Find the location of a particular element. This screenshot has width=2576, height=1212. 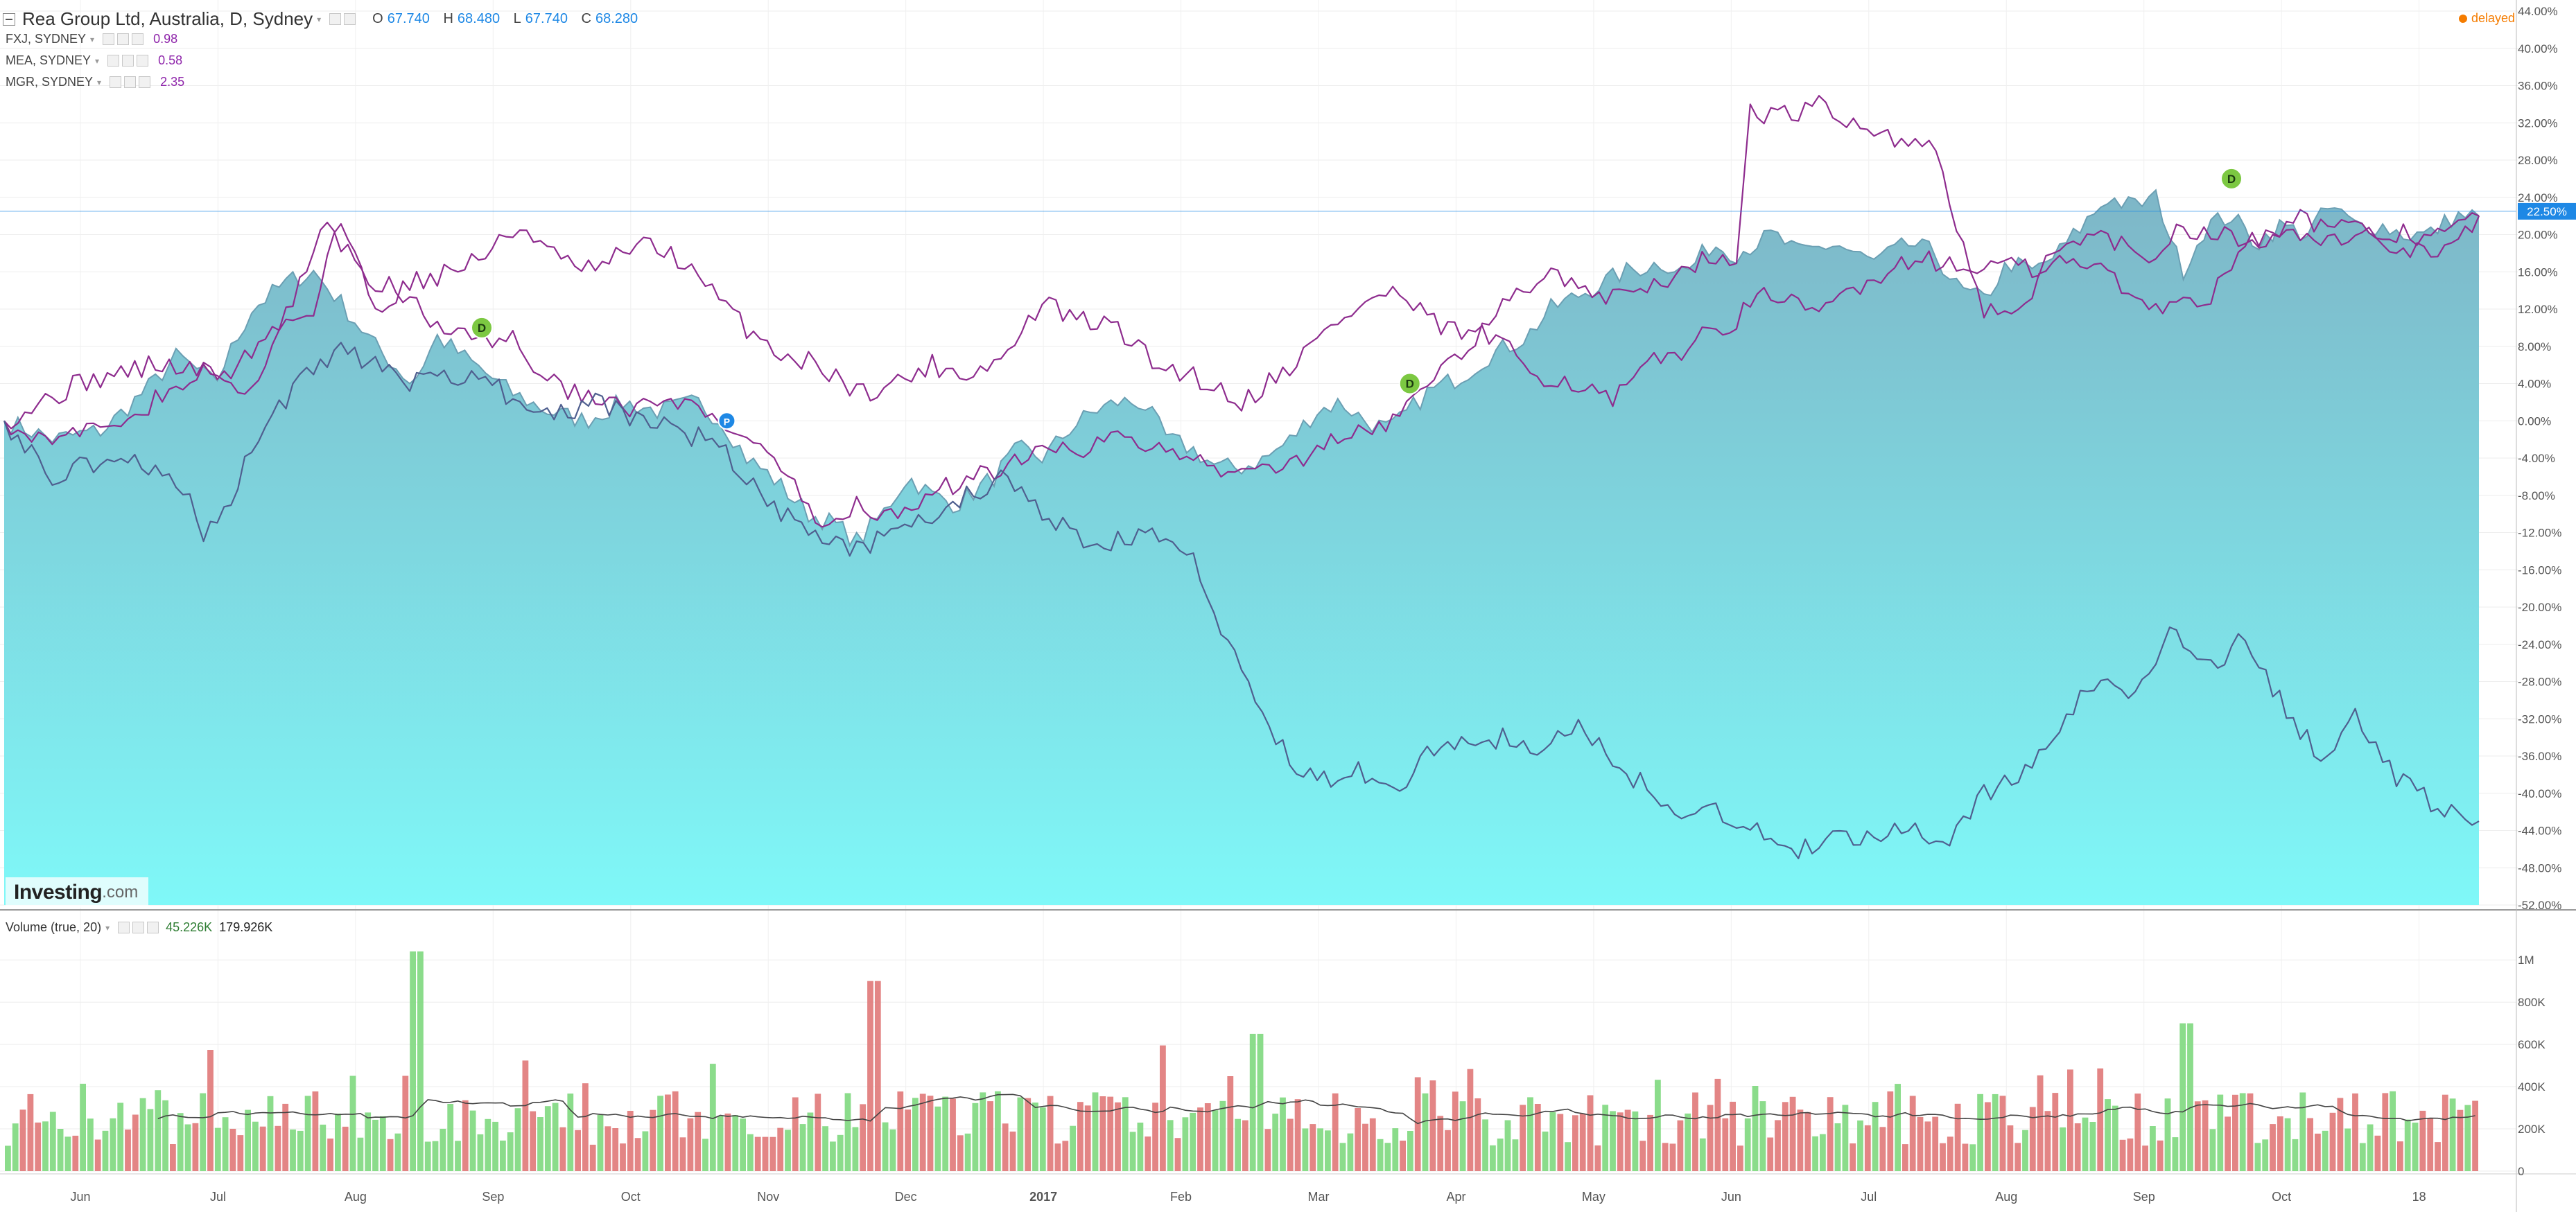

current-value-label: 22.50% is located at coordinates (2547, 211).